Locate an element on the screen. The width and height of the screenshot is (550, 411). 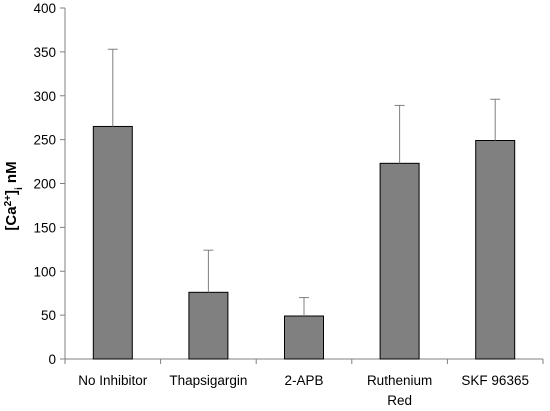
y-tick-label: 200 is located at coordinates (44, 184).